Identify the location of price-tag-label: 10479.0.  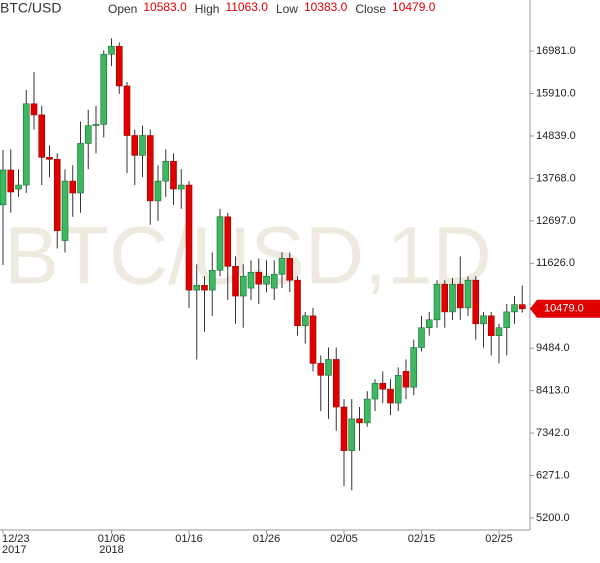
(564, 309).